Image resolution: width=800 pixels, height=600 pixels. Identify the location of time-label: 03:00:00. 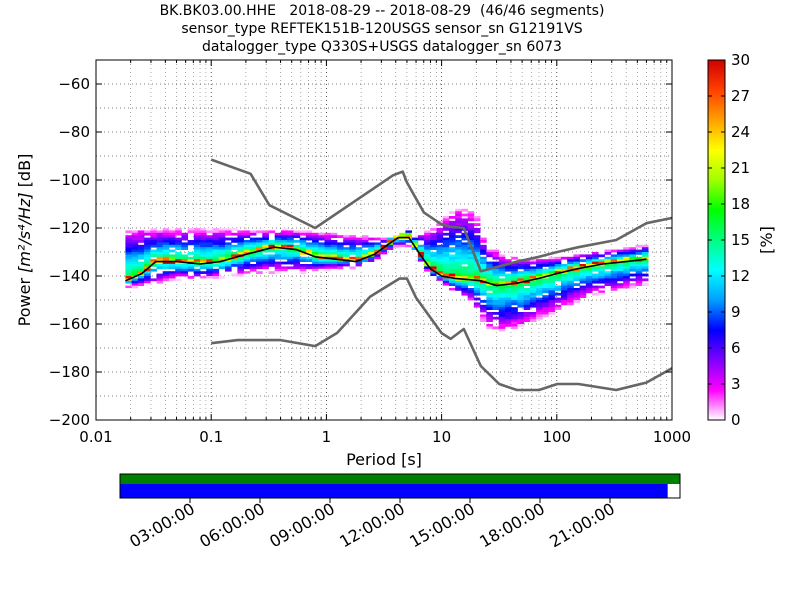
(162, 525).